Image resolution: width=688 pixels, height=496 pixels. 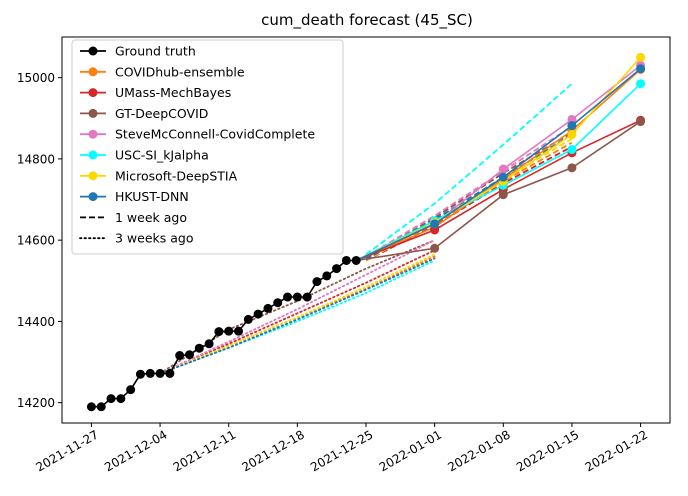 I want to click on x-tick-label: 2022-01-01, so click(x=410, y=450).